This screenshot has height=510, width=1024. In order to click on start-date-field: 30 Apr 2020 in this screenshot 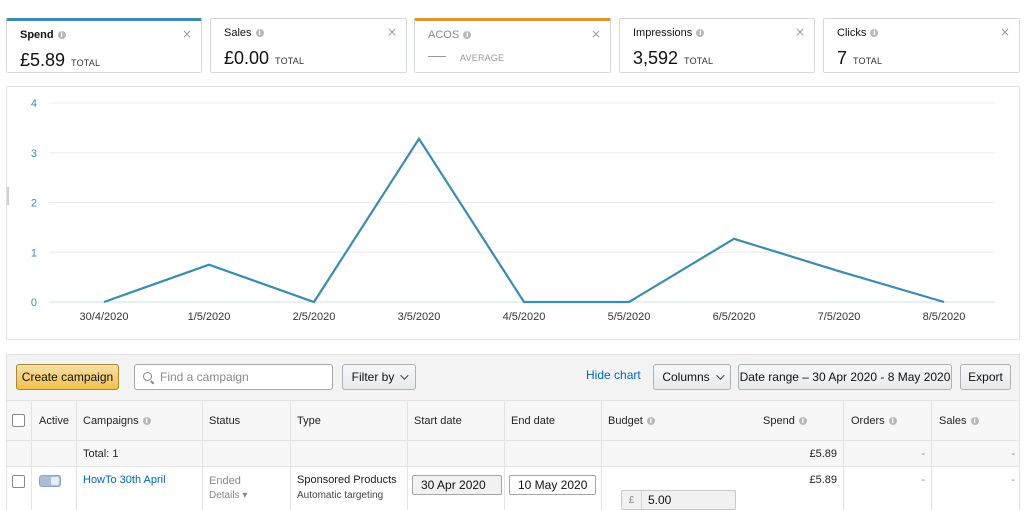, I will do `click(457, 485)`.